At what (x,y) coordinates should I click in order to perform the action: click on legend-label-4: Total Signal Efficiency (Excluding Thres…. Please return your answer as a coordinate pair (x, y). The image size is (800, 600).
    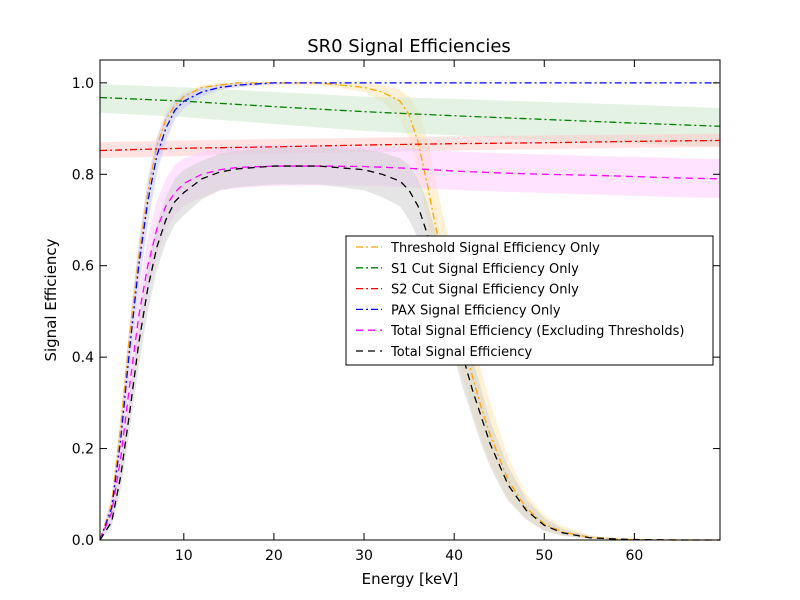
    Looking at the image, I should click on (537, 331).